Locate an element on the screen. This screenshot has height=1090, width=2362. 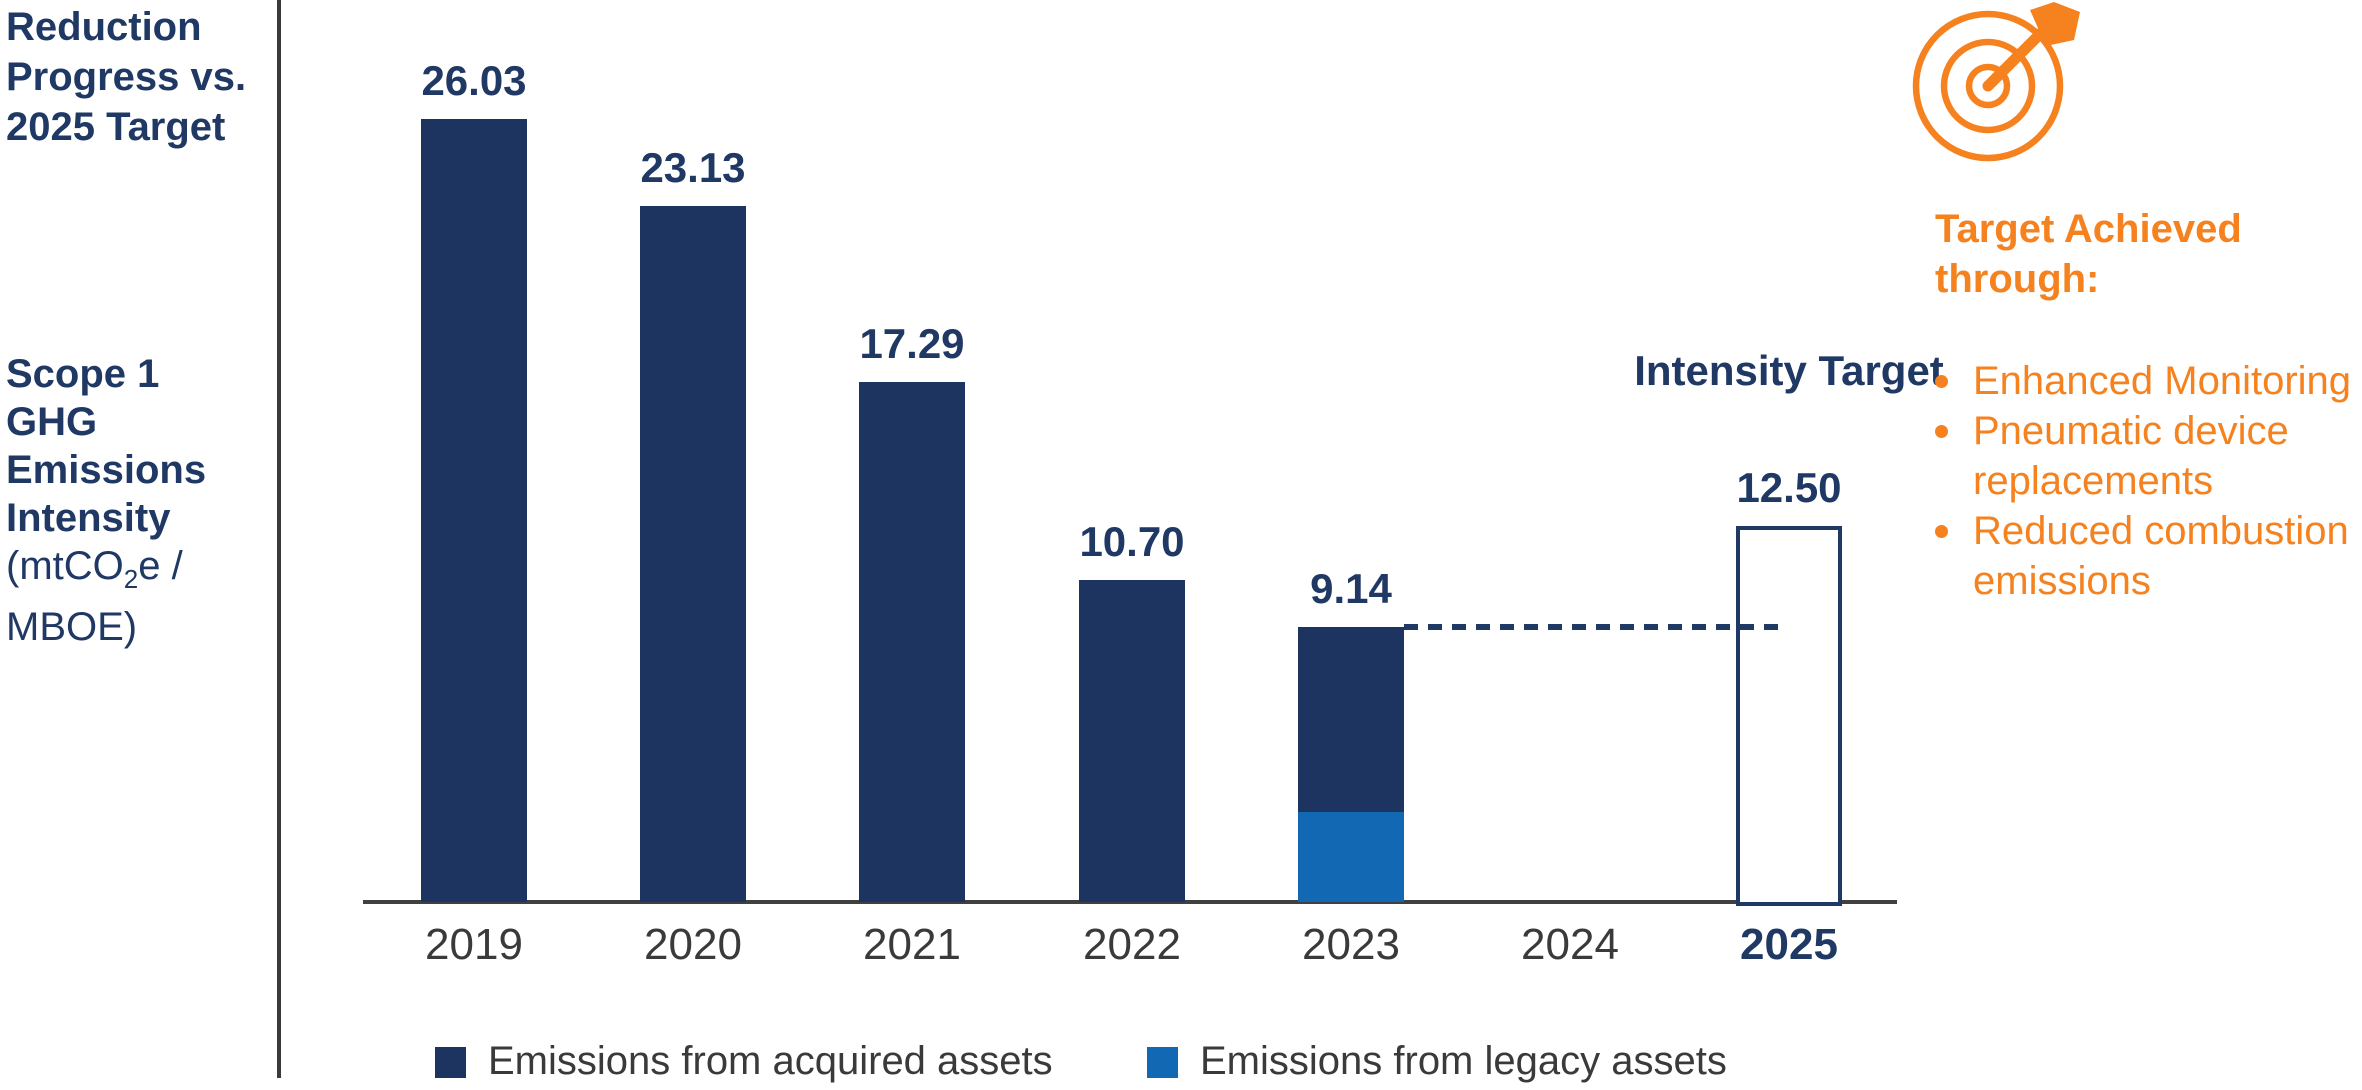
bullet-item: Reduced combustion emissions is located at coordinates (2145, 556).